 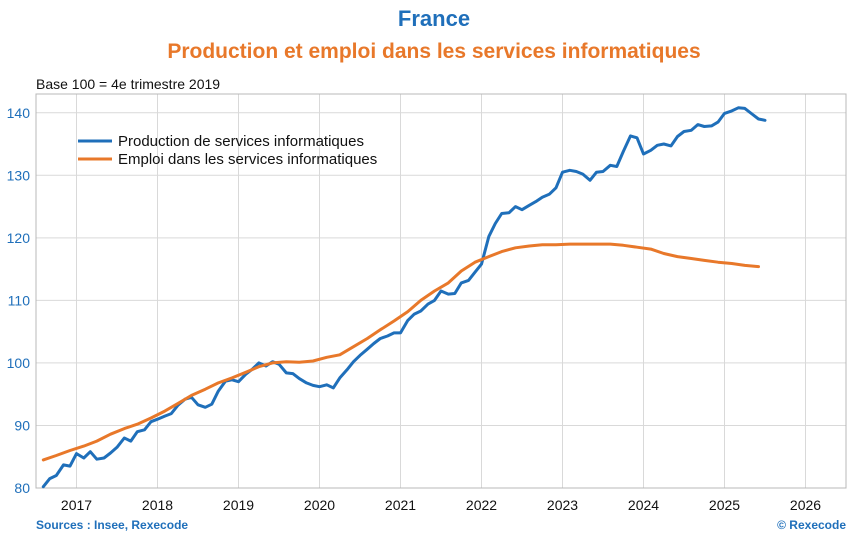 I want to click on source-note: Sources : Insee, Rexecode, so click(x=112, y=525).